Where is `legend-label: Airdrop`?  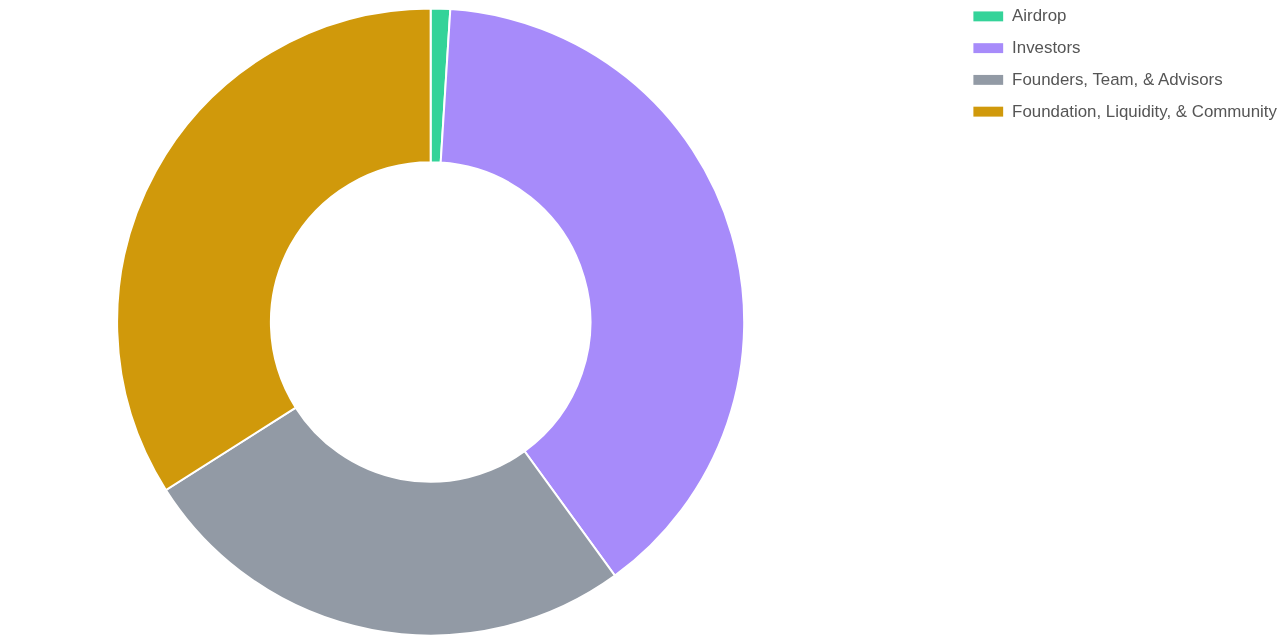 legend-label: Airdrop is located at coordinates (1039, 16).